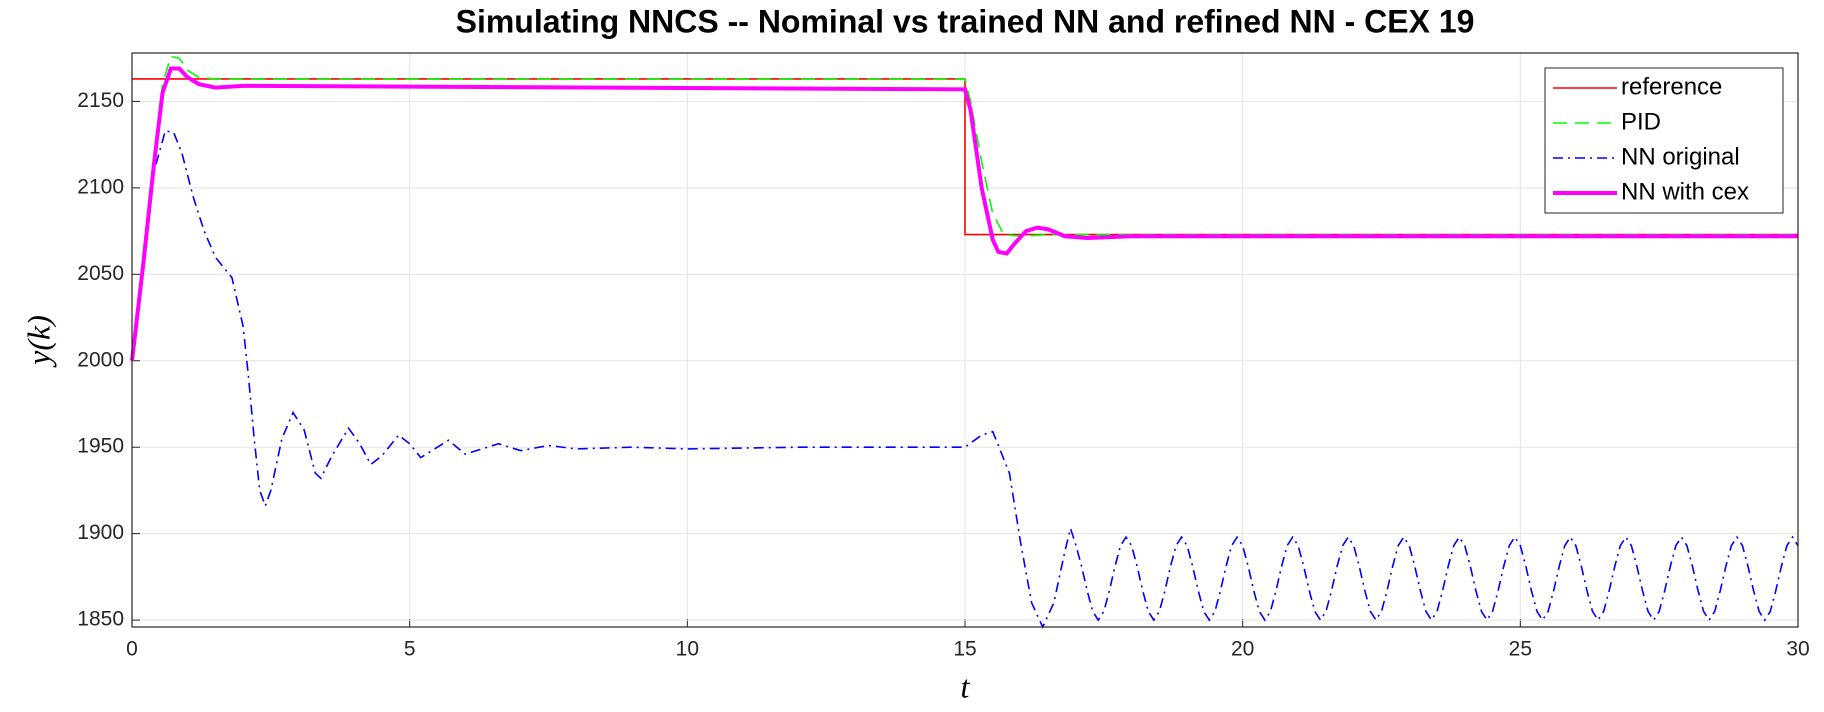  I want to click on legend-label: NN with cex, so click(1685, 191).